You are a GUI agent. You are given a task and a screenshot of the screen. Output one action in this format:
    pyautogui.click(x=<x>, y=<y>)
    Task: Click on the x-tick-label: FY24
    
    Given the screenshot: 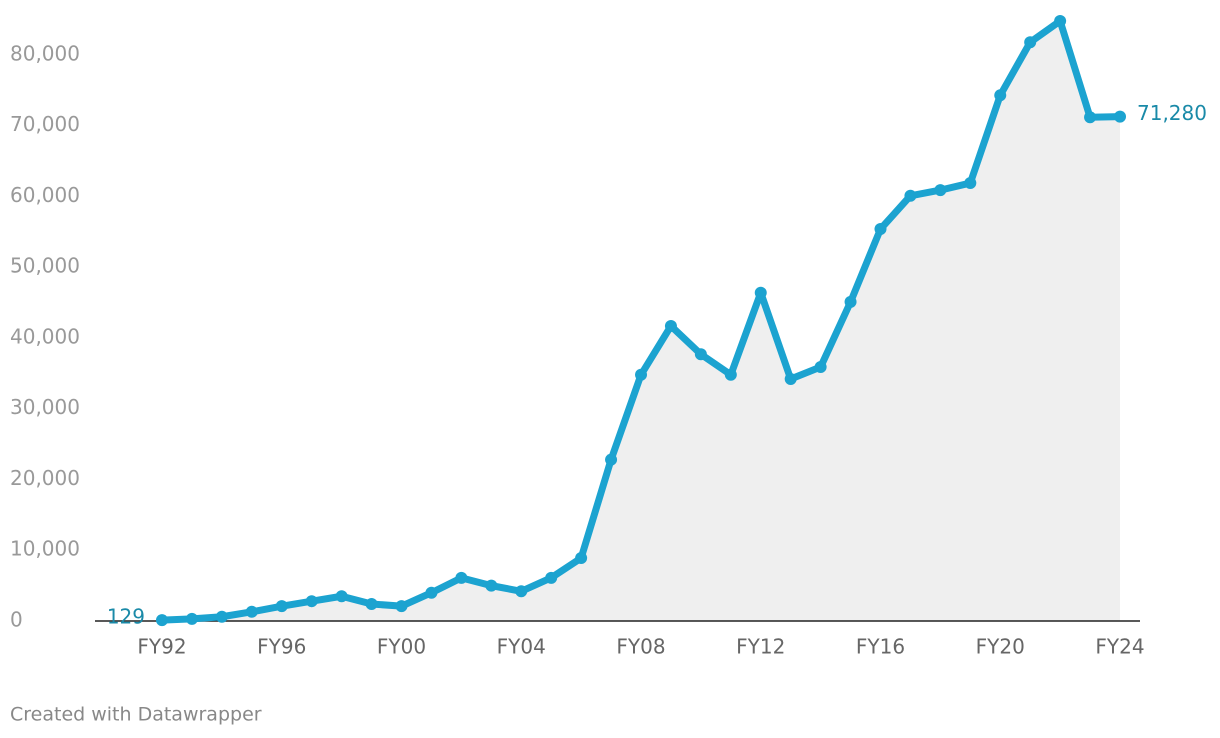 What is the action you would take?
    pyautogui.click(x=1119, y=647)
    